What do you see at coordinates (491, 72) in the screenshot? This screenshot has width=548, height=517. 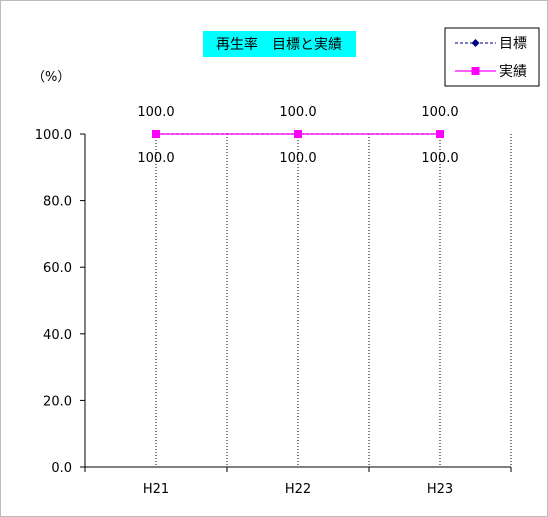 I see `legend-item-actual: 実績` at bounding box center [491, 72].